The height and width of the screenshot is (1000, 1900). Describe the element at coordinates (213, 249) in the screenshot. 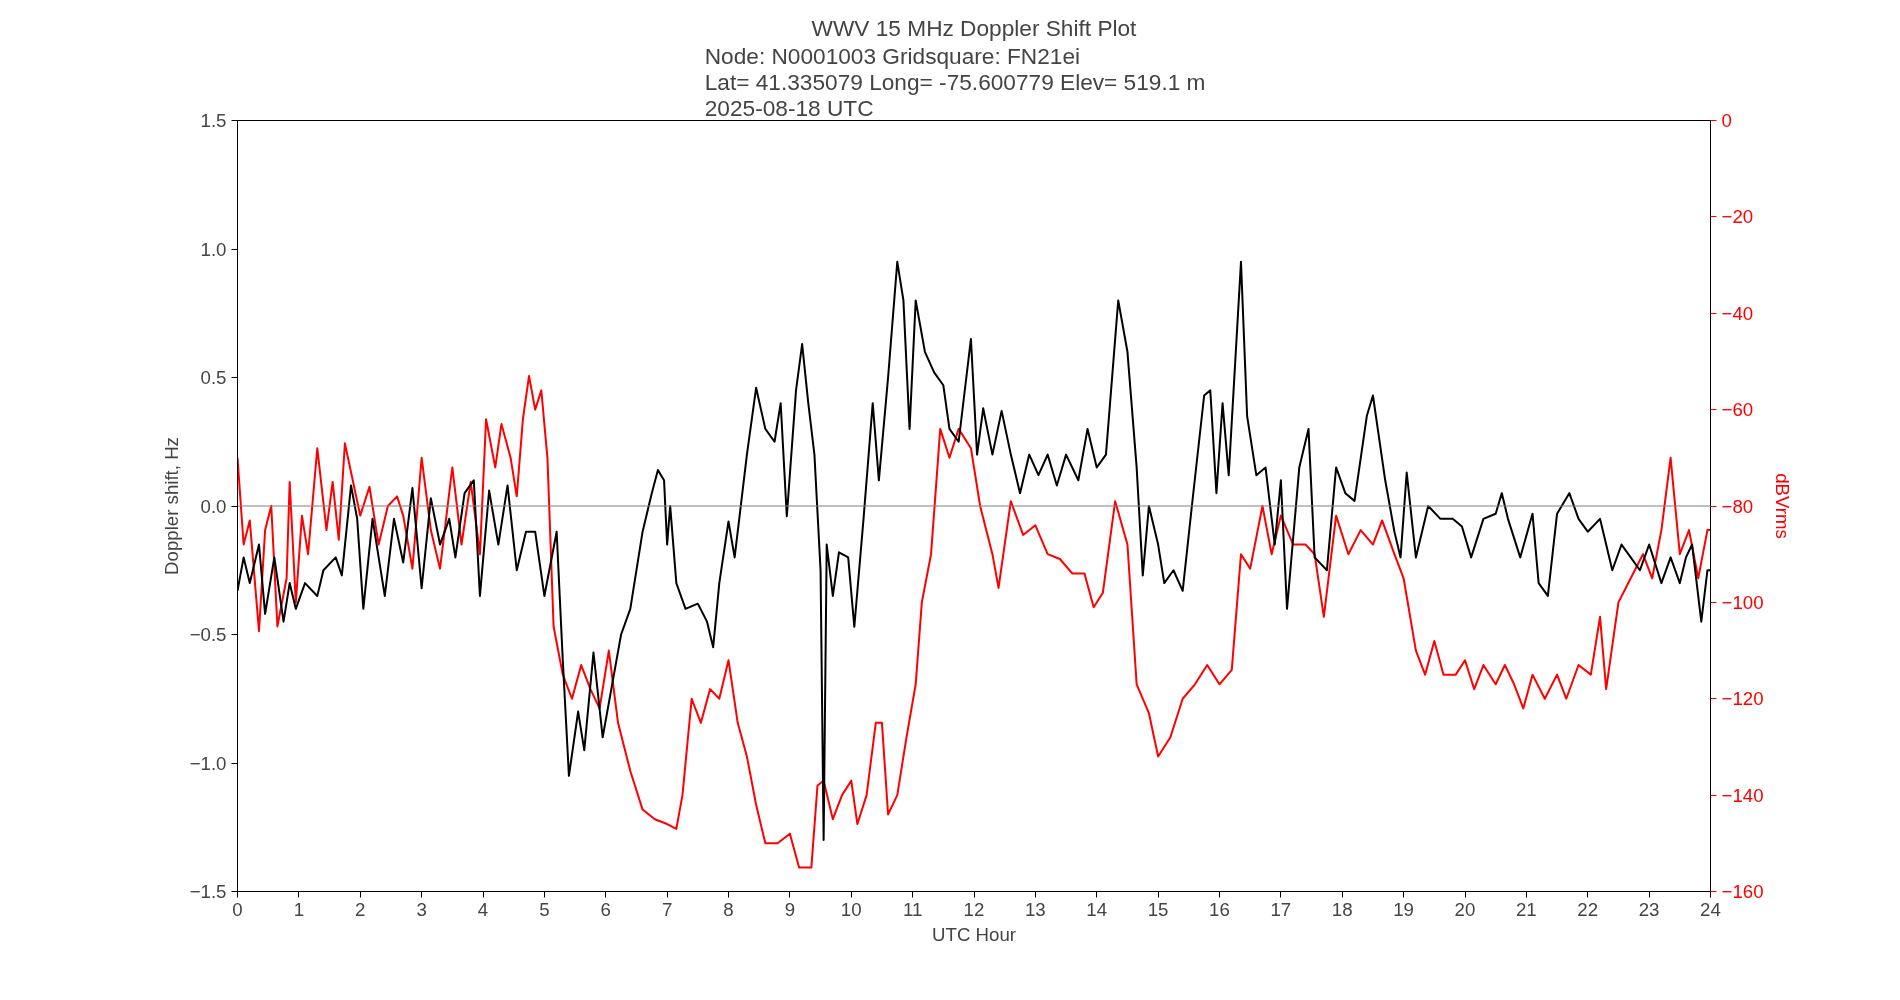

I see `y-tick-label: 1.0` at that location.